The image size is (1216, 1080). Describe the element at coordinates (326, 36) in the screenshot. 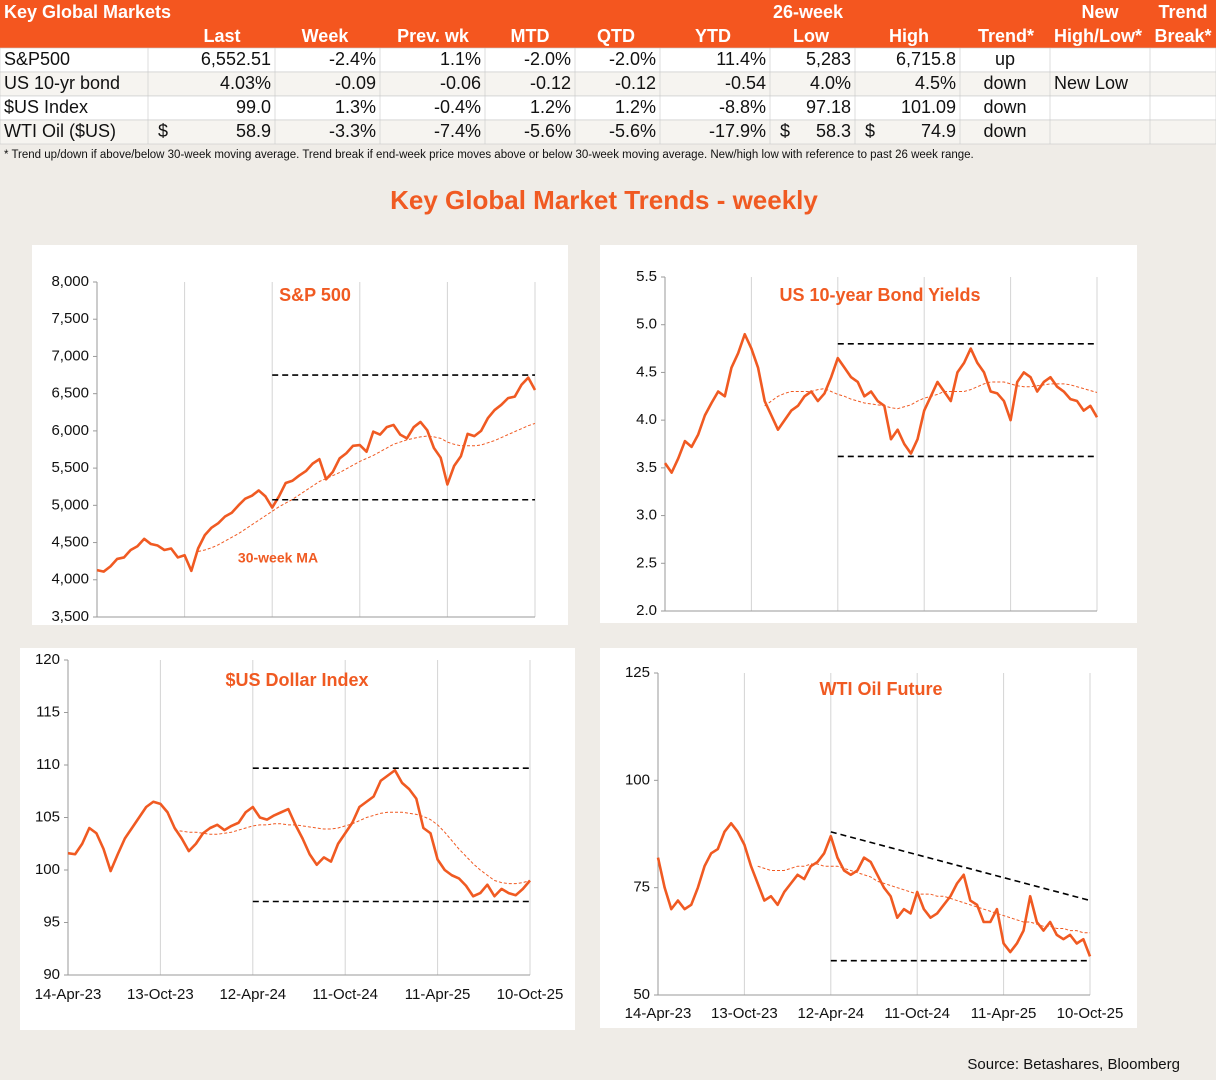

I see `table-column-header: Week` at that location.